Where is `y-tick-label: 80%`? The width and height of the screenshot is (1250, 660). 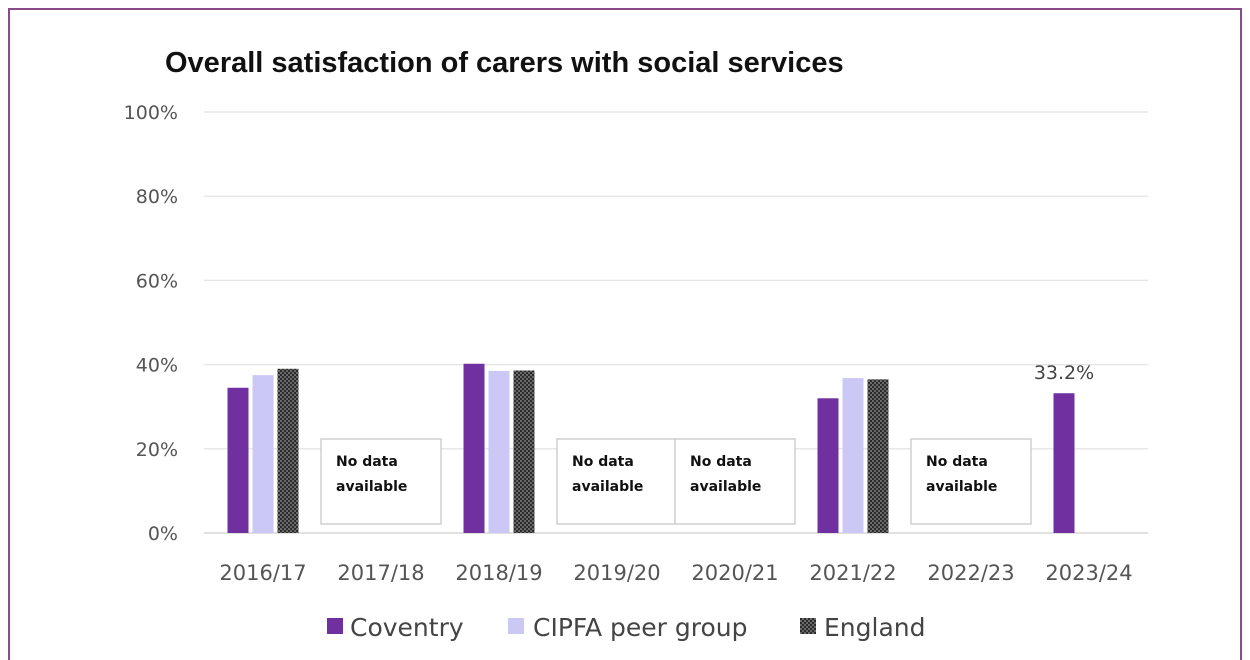
y-tick-label: 80% is located at coordinates (157, 197).